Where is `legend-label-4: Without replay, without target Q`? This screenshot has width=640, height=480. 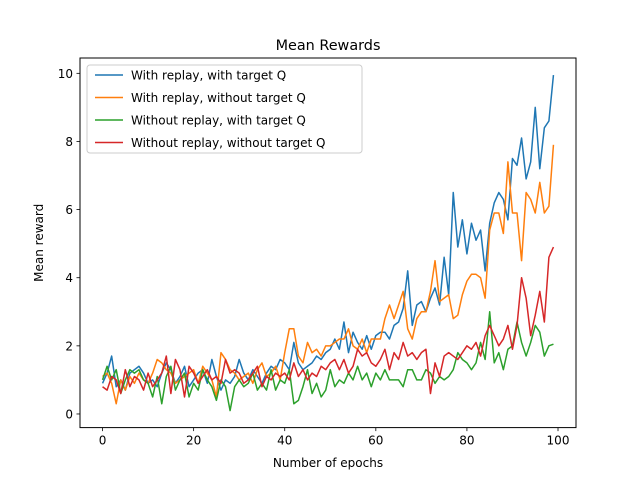 legend-label-4: Without replay, without target Q is located at coordinates (228, 143).